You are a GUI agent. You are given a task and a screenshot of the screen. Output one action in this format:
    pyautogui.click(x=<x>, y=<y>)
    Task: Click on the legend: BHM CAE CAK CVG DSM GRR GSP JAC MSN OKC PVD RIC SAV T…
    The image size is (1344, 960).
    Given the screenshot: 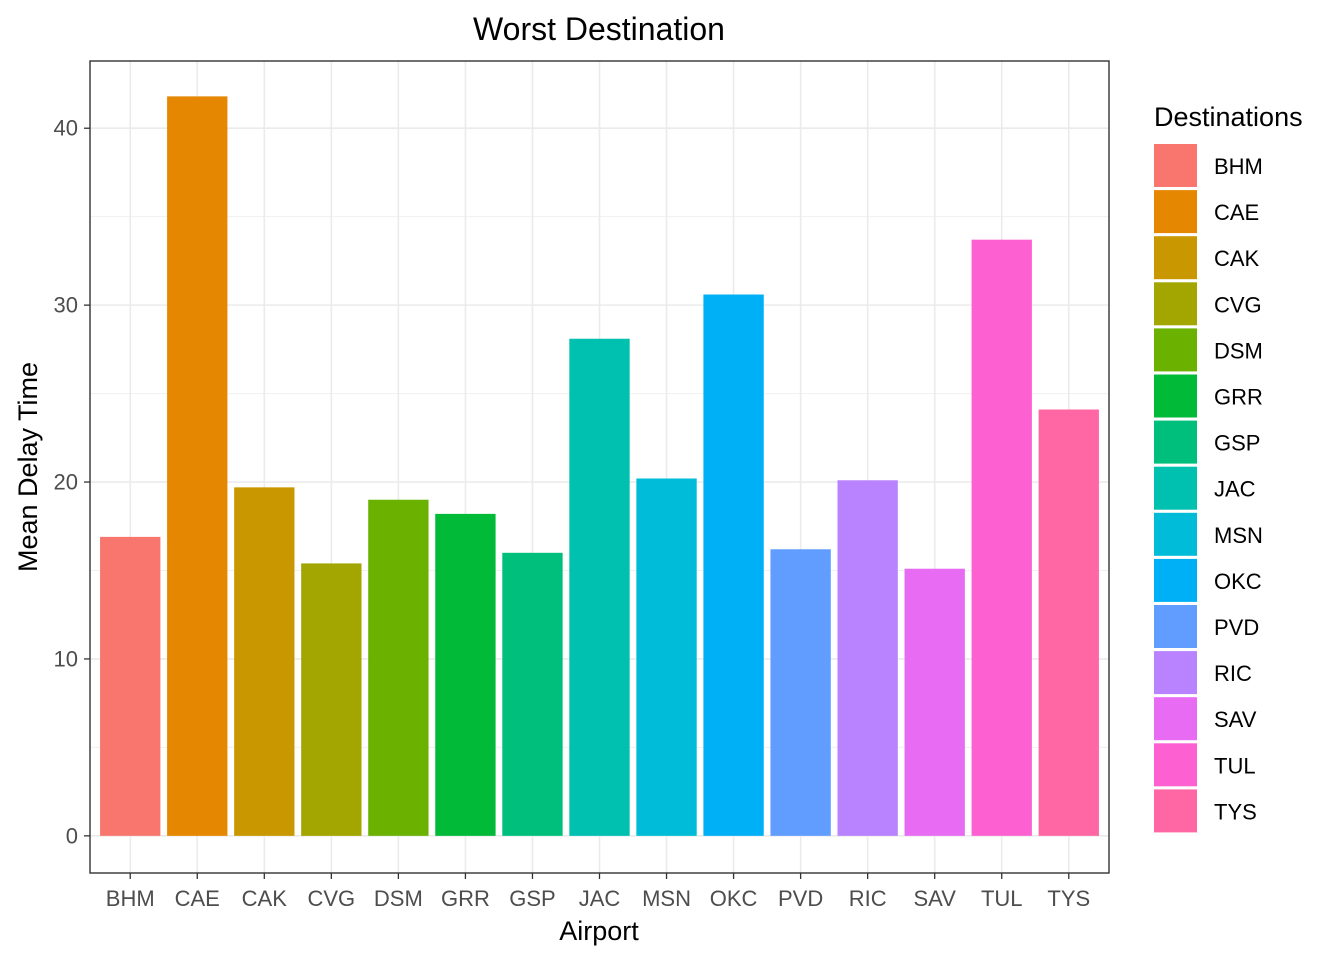 What is the action you would take?
    pyautogui.click(x=1208, y=488)
    